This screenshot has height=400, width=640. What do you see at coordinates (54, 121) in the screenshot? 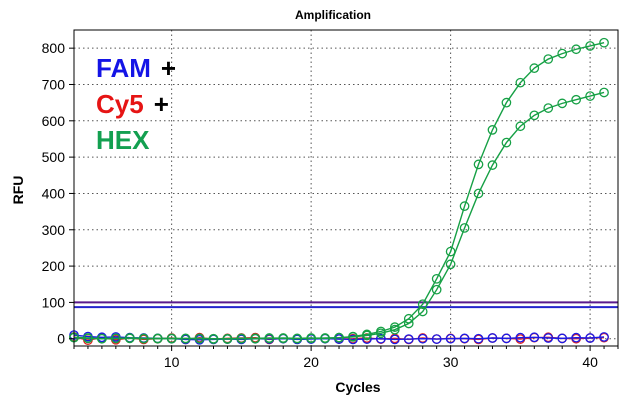
I see `y-tick-label: 600` at bounding box center [54, 121].